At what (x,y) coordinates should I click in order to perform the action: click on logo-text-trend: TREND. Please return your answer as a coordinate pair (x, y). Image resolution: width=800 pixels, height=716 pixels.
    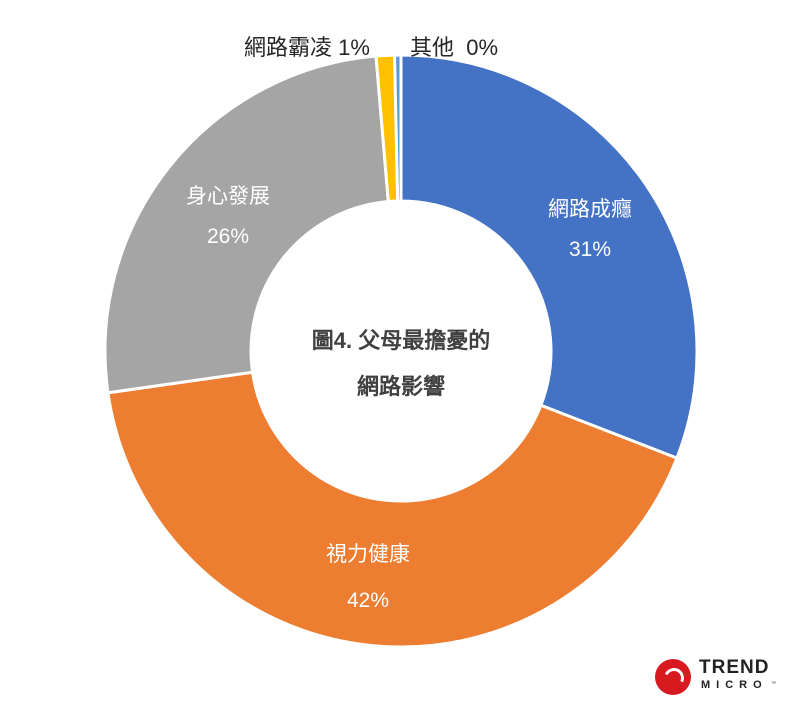
    Looking at the image, I should click on (734, 667).